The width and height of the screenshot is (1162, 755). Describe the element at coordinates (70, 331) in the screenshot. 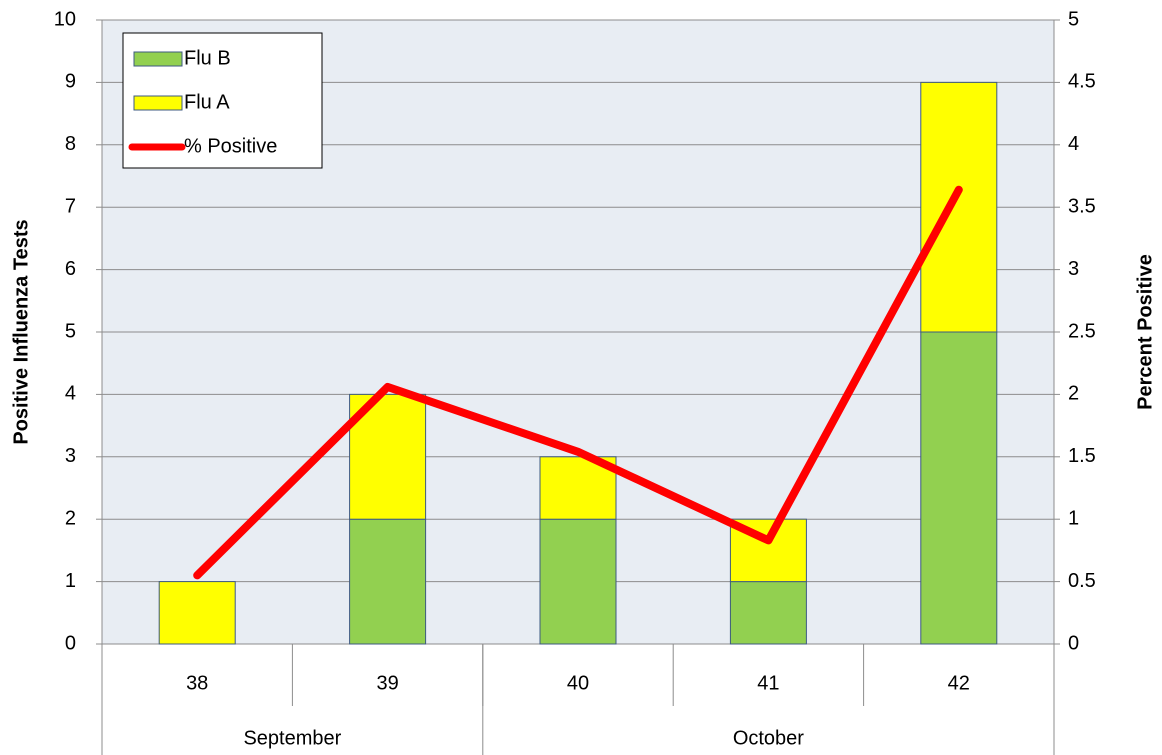

I see `y-tick-label: 5` at that location.